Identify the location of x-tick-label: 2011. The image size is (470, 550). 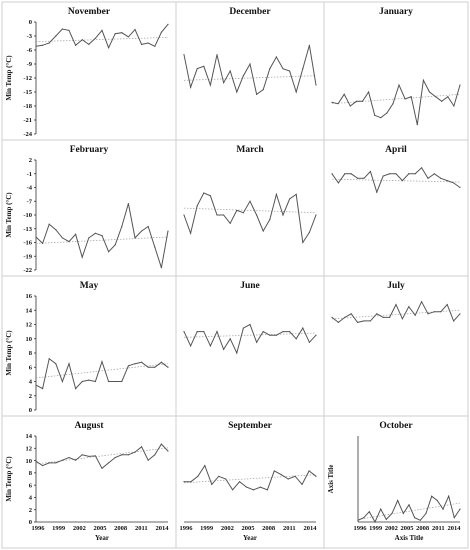
(289, 528).